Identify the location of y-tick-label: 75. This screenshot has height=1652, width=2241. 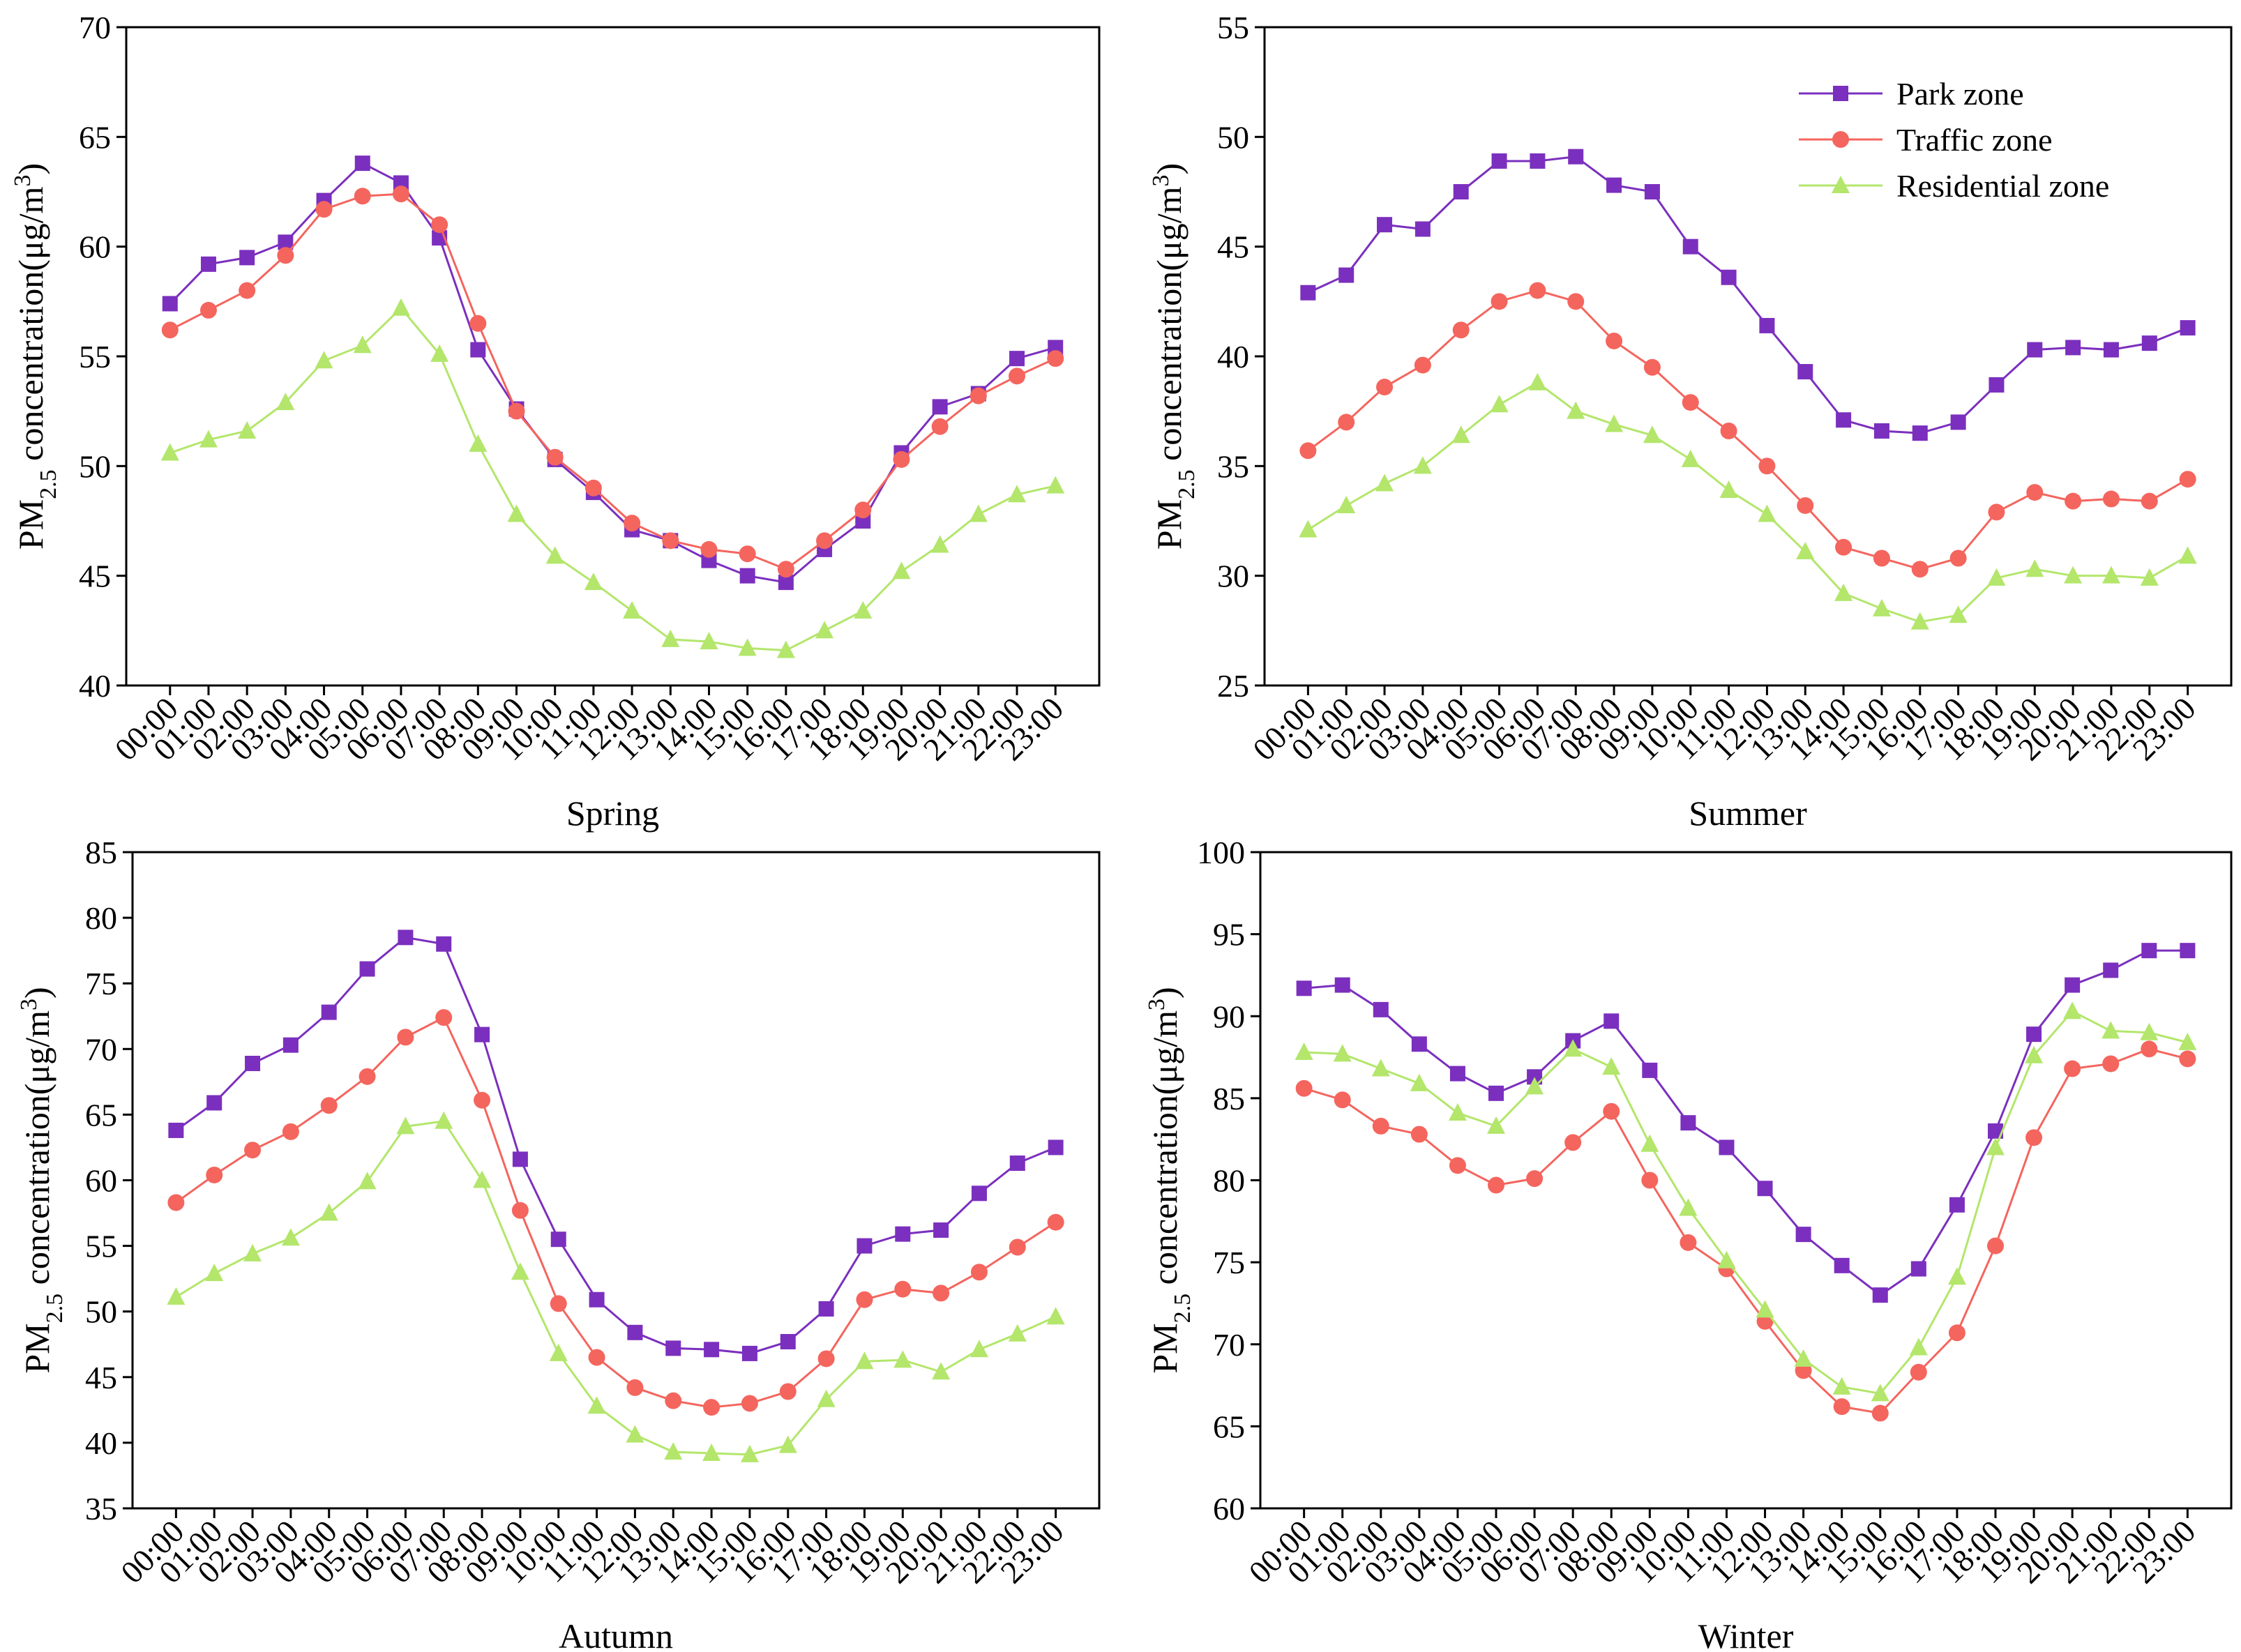
(101, 983).